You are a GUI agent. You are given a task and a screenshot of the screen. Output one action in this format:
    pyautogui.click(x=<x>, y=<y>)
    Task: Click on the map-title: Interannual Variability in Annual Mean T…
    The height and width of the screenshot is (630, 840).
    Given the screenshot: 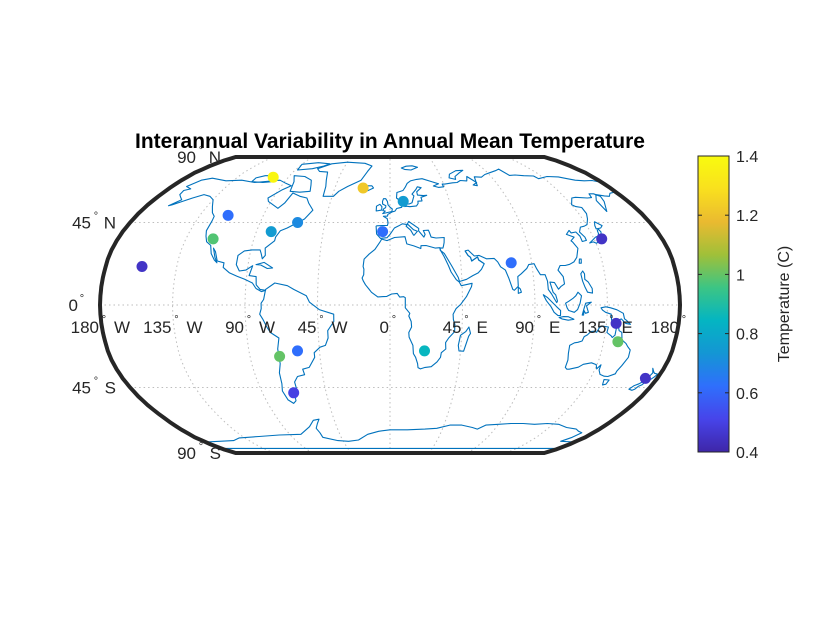 What is the action you would take?
    pyautogui.click(x=390, y=141)
    